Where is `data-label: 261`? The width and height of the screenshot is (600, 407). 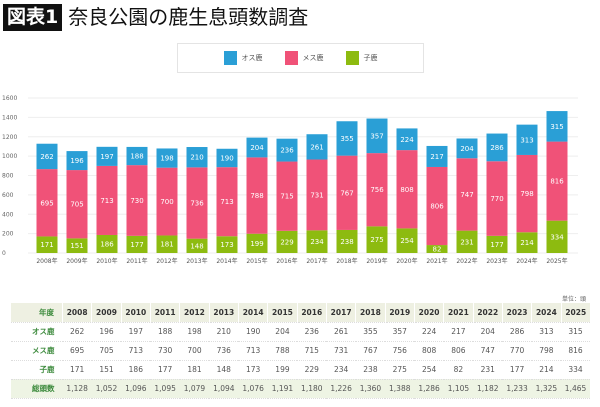 data-label: 261 is located at coordinates (316, 147).